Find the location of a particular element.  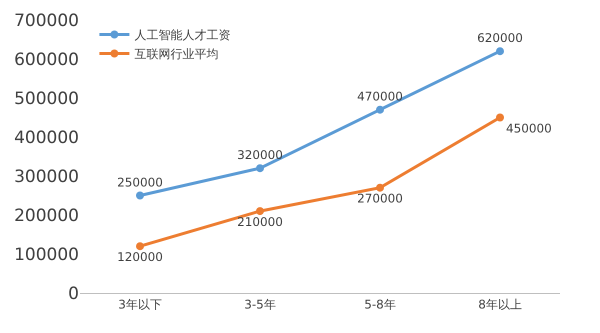

y-tick-label: 300000 is located at coordinates (46, 176).